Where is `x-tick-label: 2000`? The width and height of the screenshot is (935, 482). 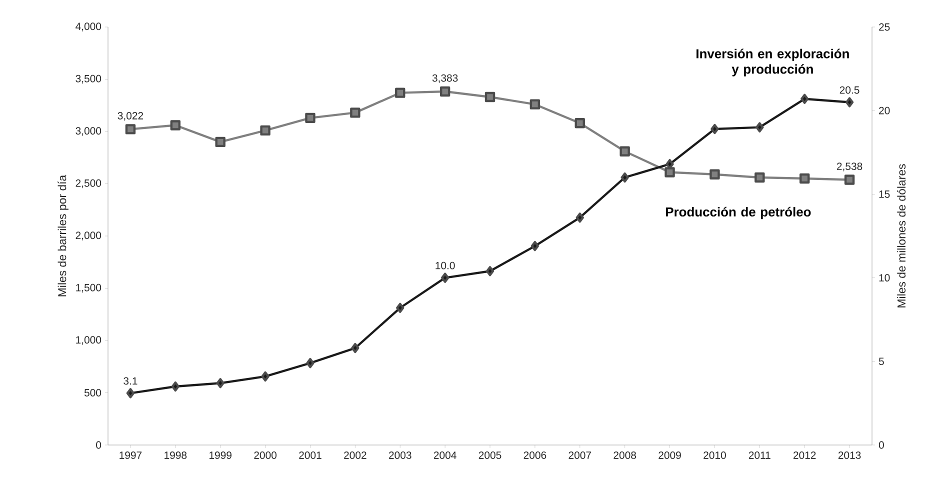 x-tick-label: 2000 is located at coordinates (265, 455).